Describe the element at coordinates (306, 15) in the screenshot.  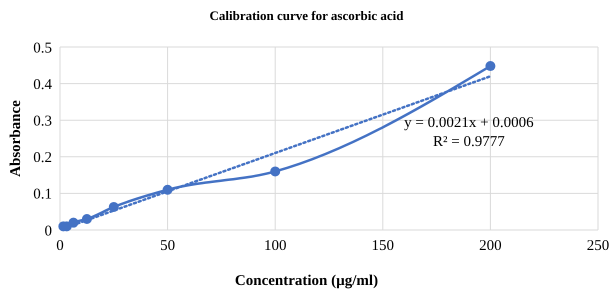
I see `chart-title: Calibration curve for ascorbic acid` at that location.